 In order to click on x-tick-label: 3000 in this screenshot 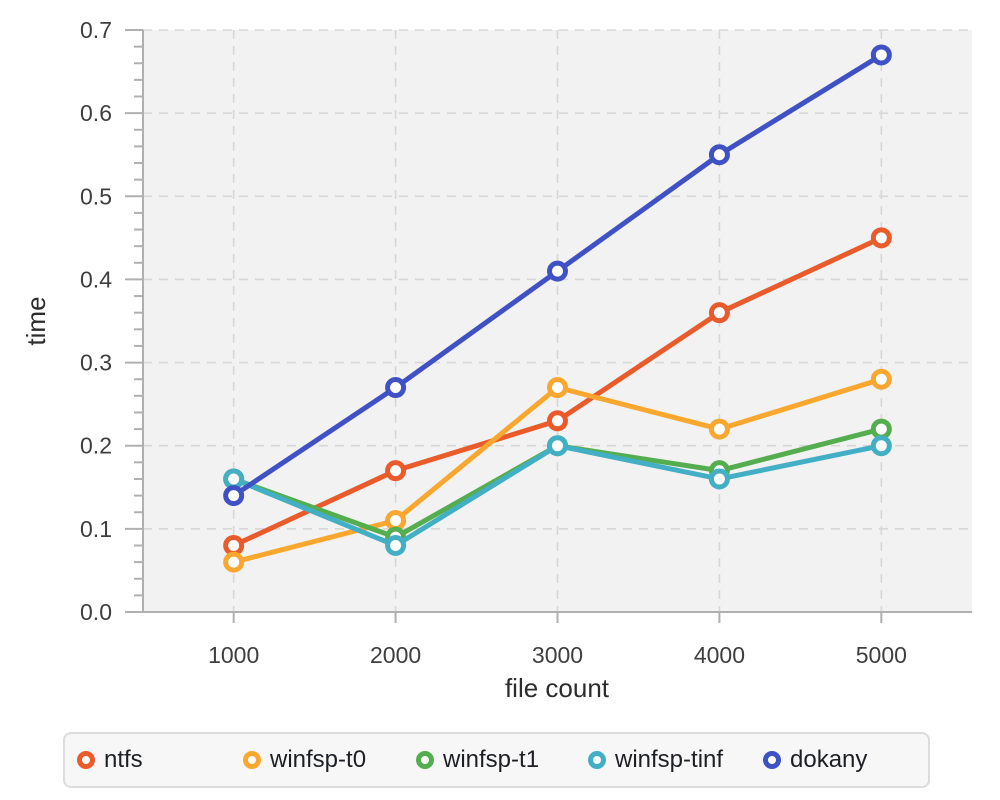, I will do `click(557, 655)`.